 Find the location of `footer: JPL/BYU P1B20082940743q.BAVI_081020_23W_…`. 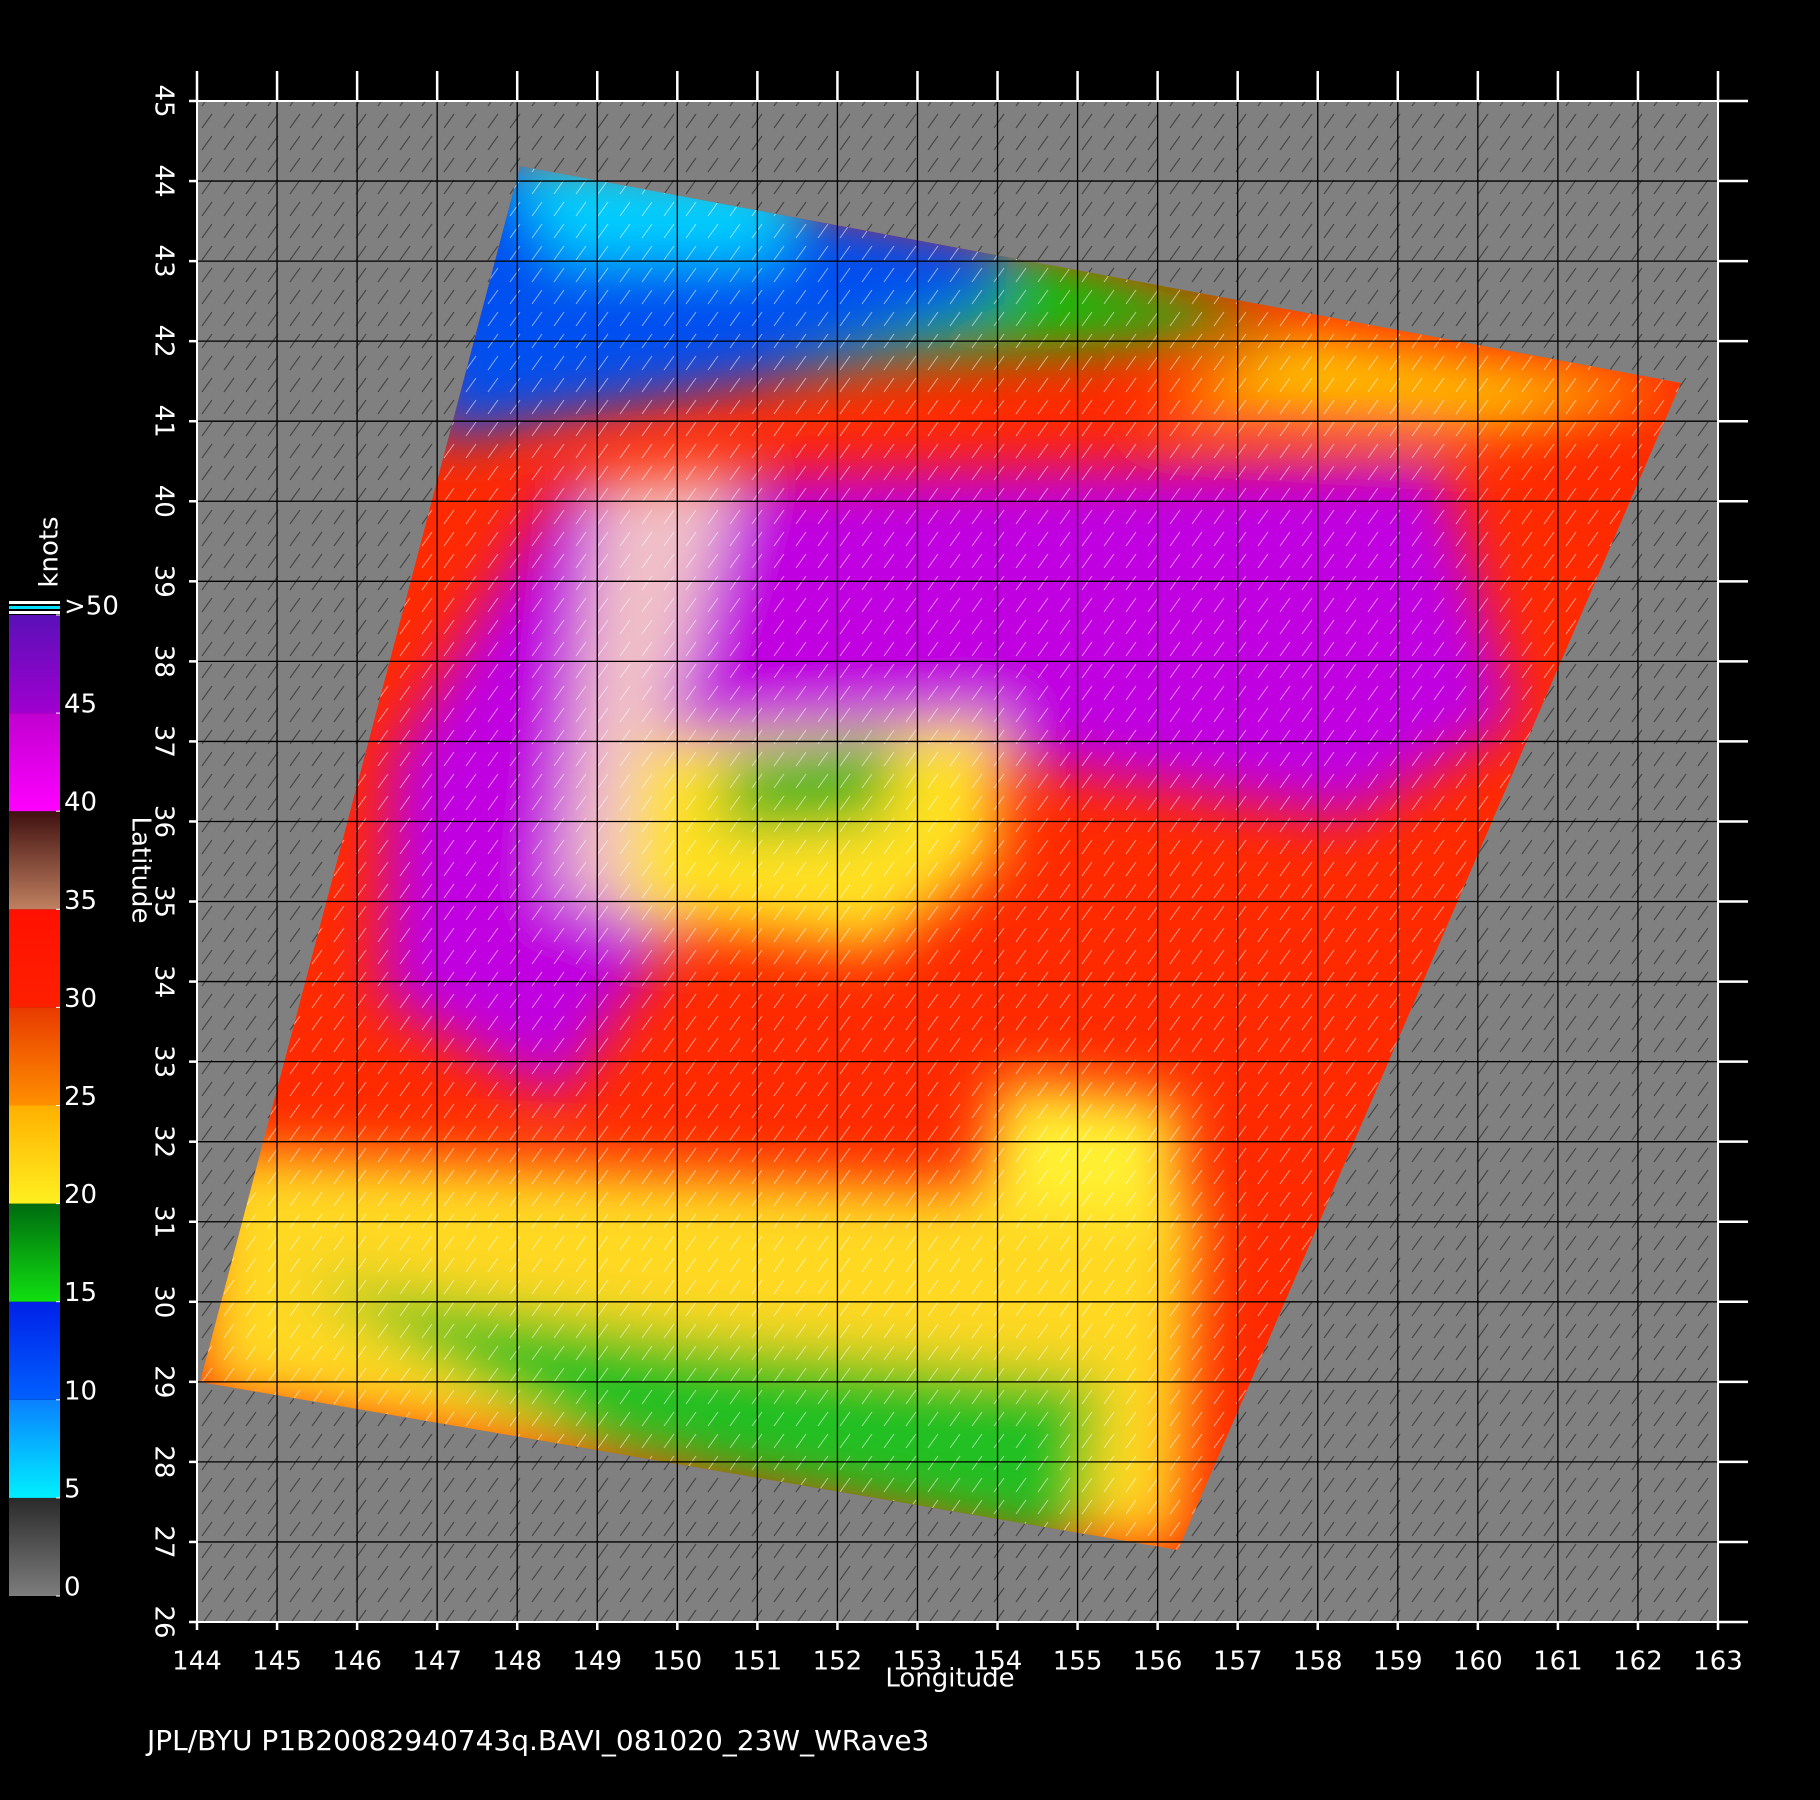

footer: JPL/BYU P1B20082940743q.BAVI_081020_23W_… is located at coordinates (537, 1740).